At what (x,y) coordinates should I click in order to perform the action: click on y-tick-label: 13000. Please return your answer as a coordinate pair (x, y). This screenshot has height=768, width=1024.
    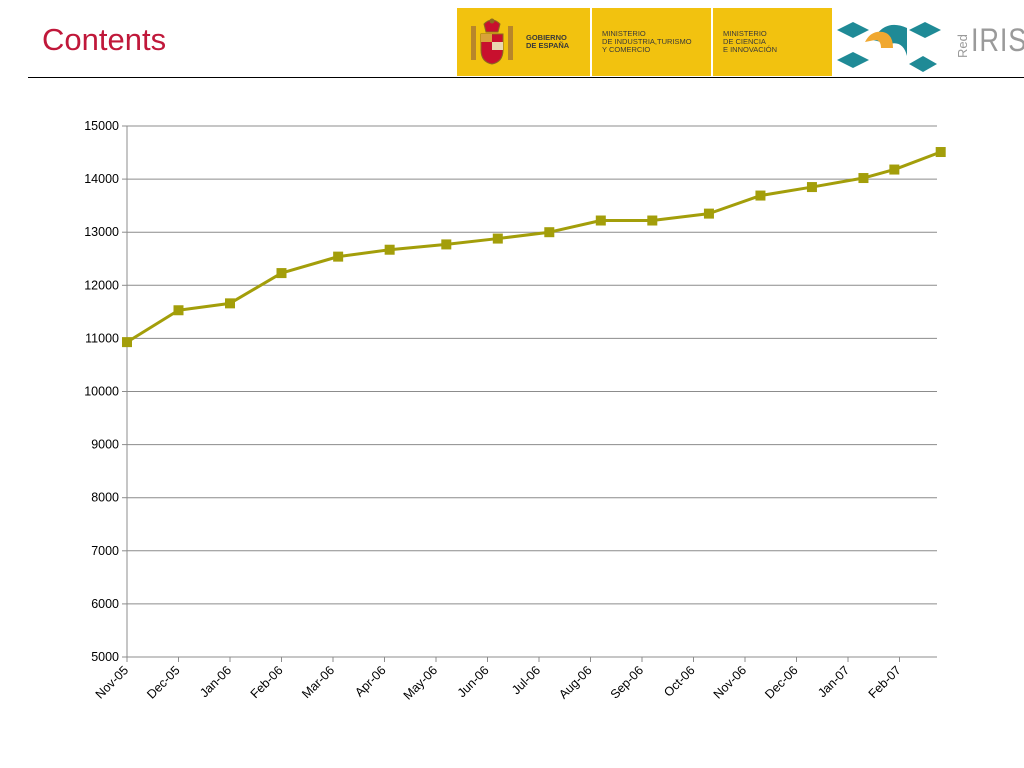
    Looking at the image, I should click on (101, 232).